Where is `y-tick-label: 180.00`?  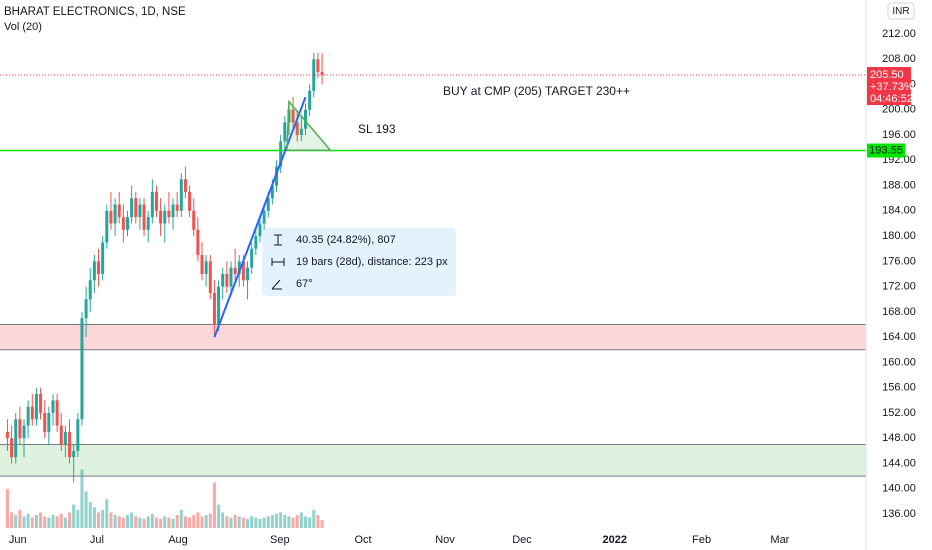 y-tick-label: 180.00 is located at coordinates (899, 236).